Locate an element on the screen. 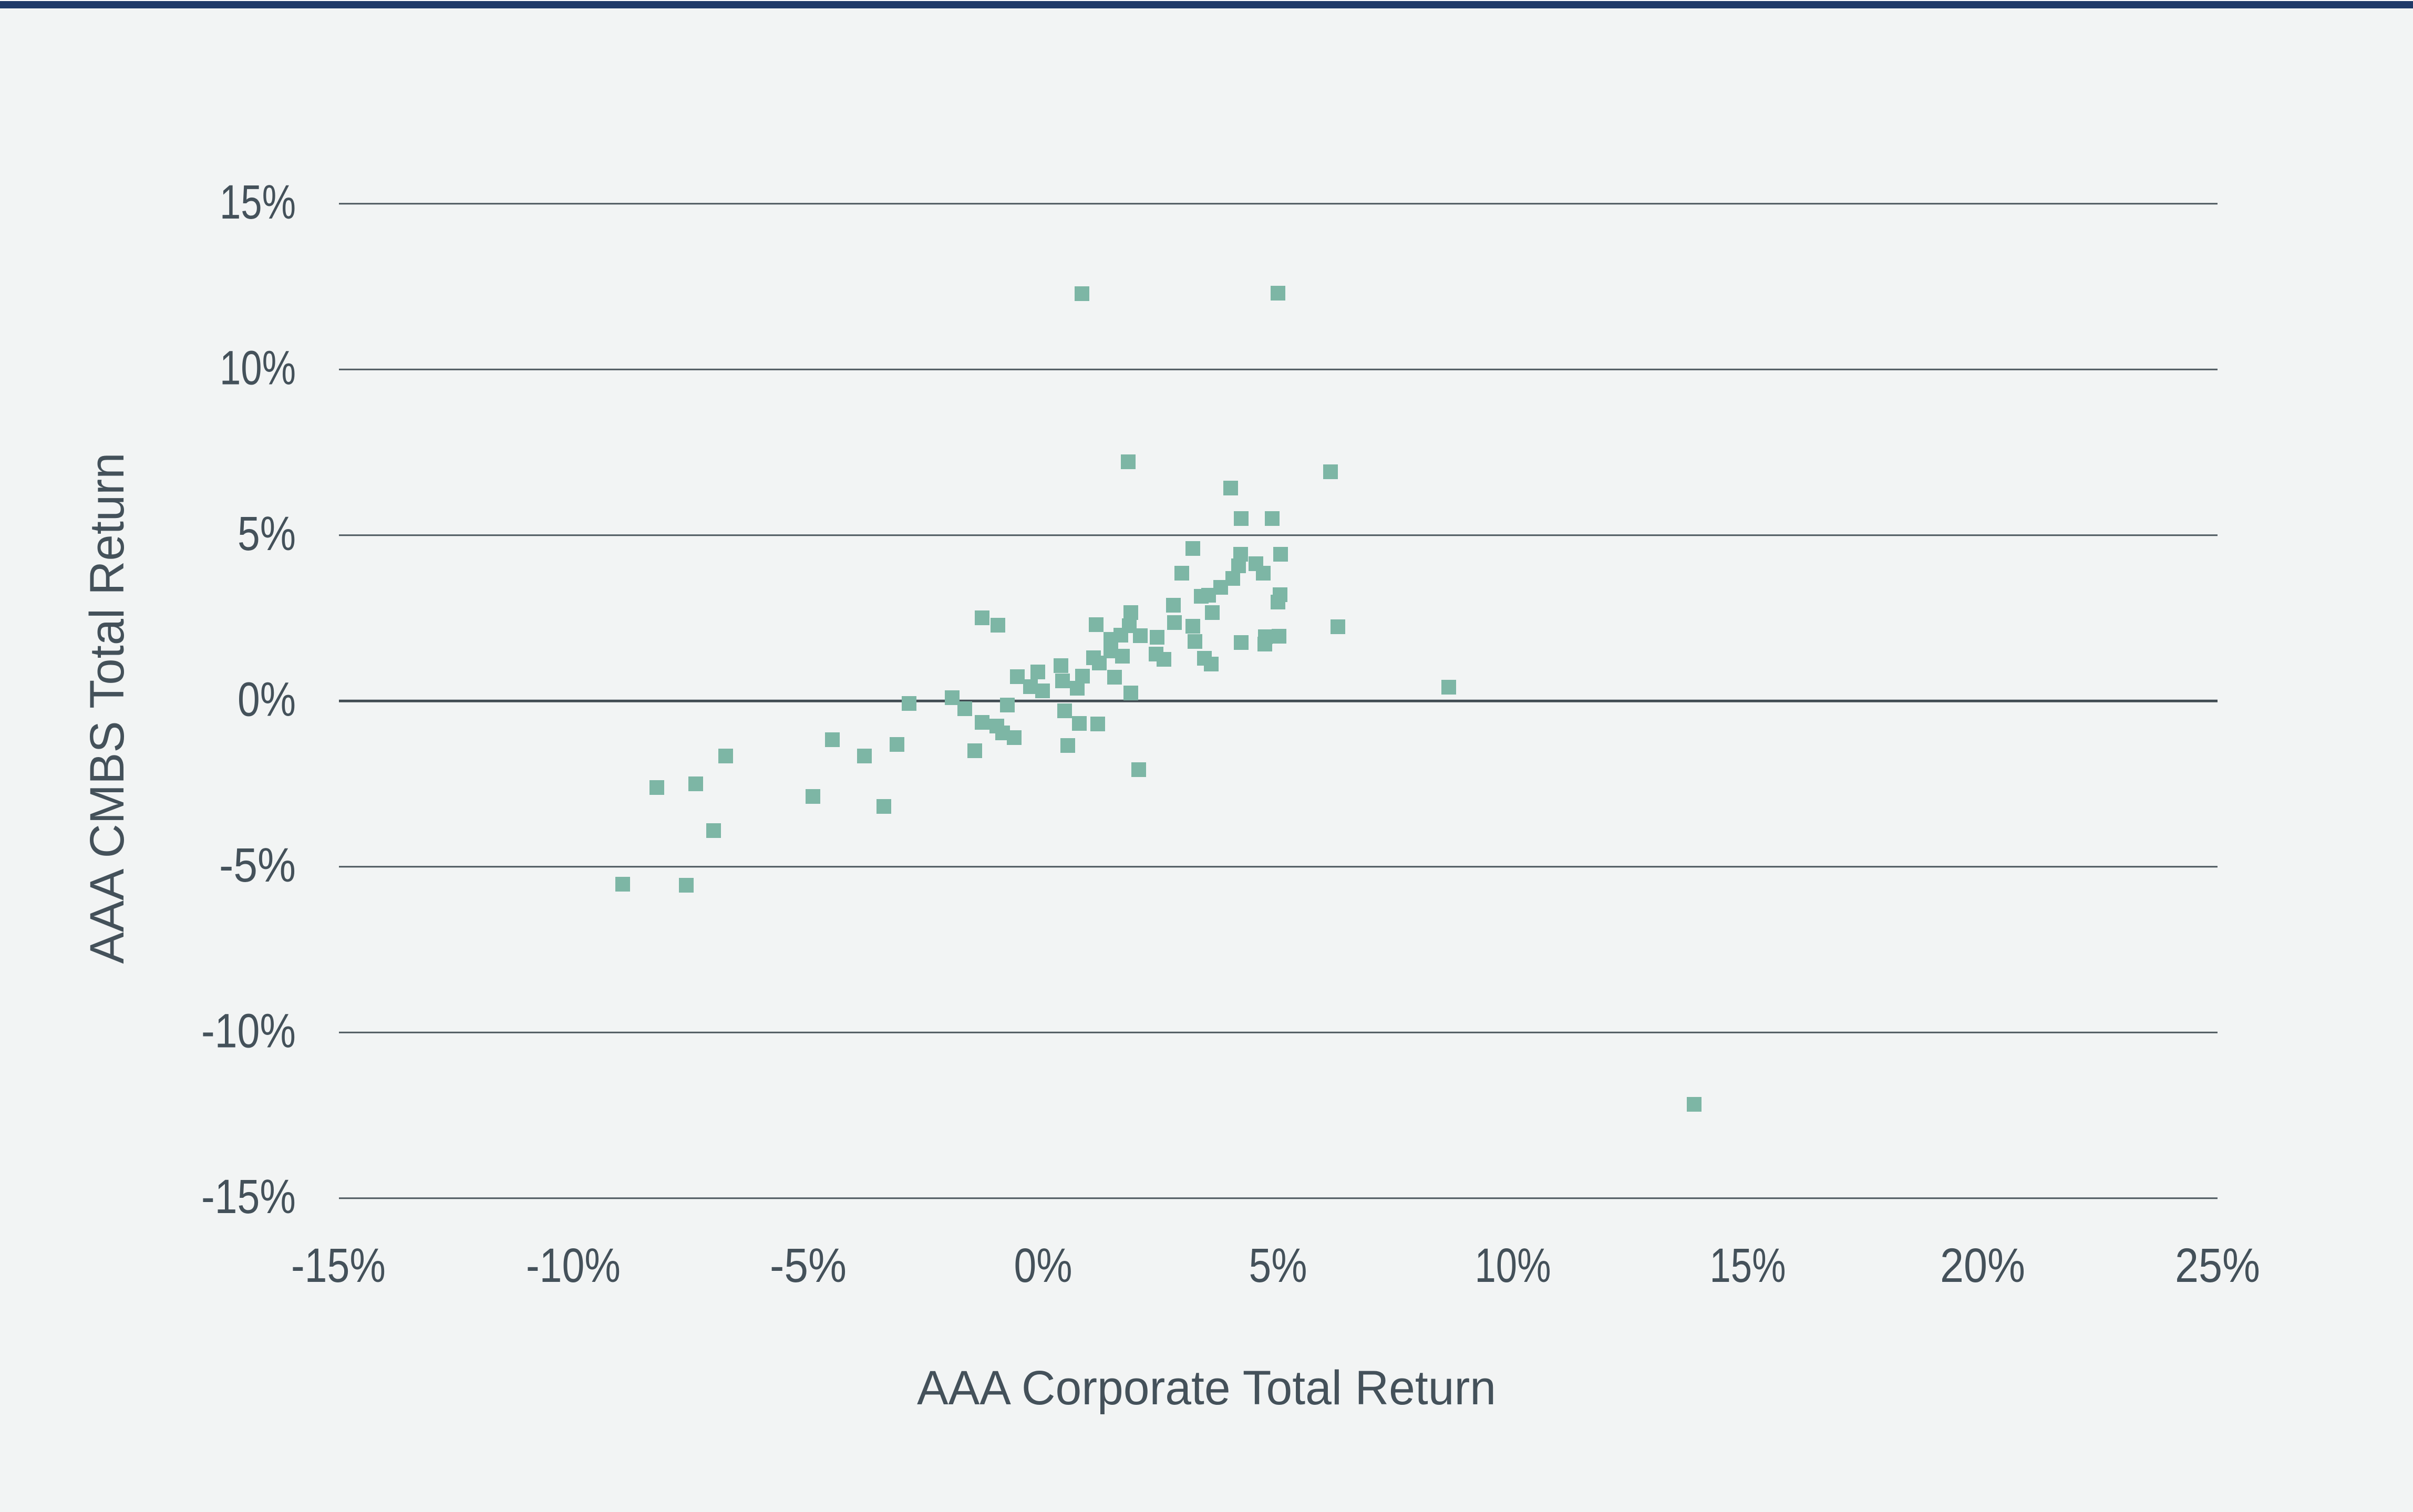 The width and height of the screenshot is (2413, 1512). svg-text: 20% is located at coordinates (1982, 1265).